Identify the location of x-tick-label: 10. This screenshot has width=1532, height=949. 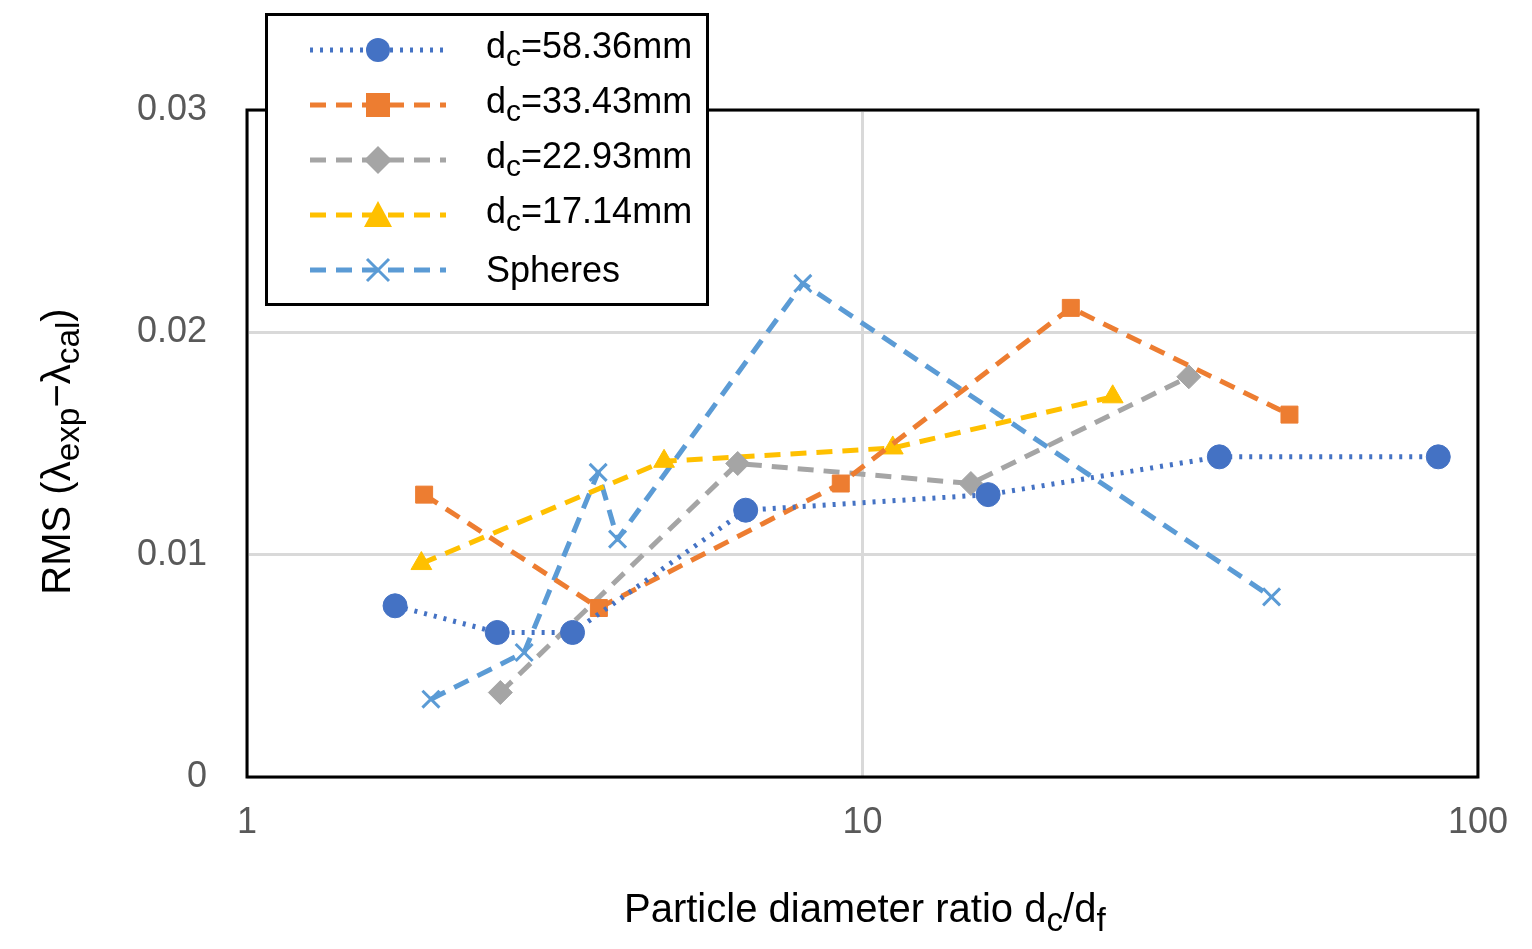
(862, 820).